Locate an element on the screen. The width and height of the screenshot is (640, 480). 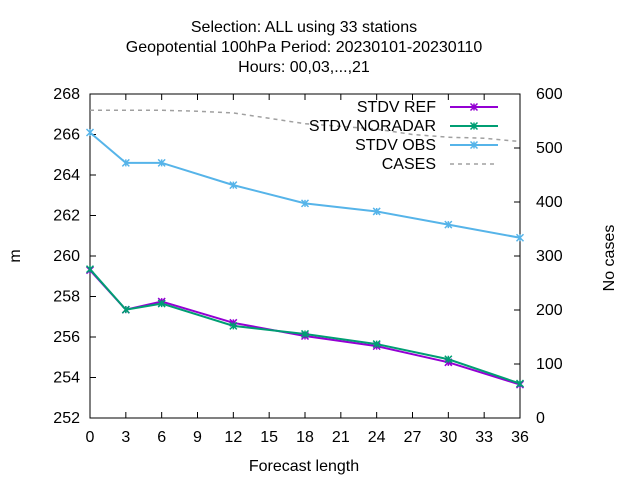
x-tick-label: 30 is located at coordinates (448, 437).